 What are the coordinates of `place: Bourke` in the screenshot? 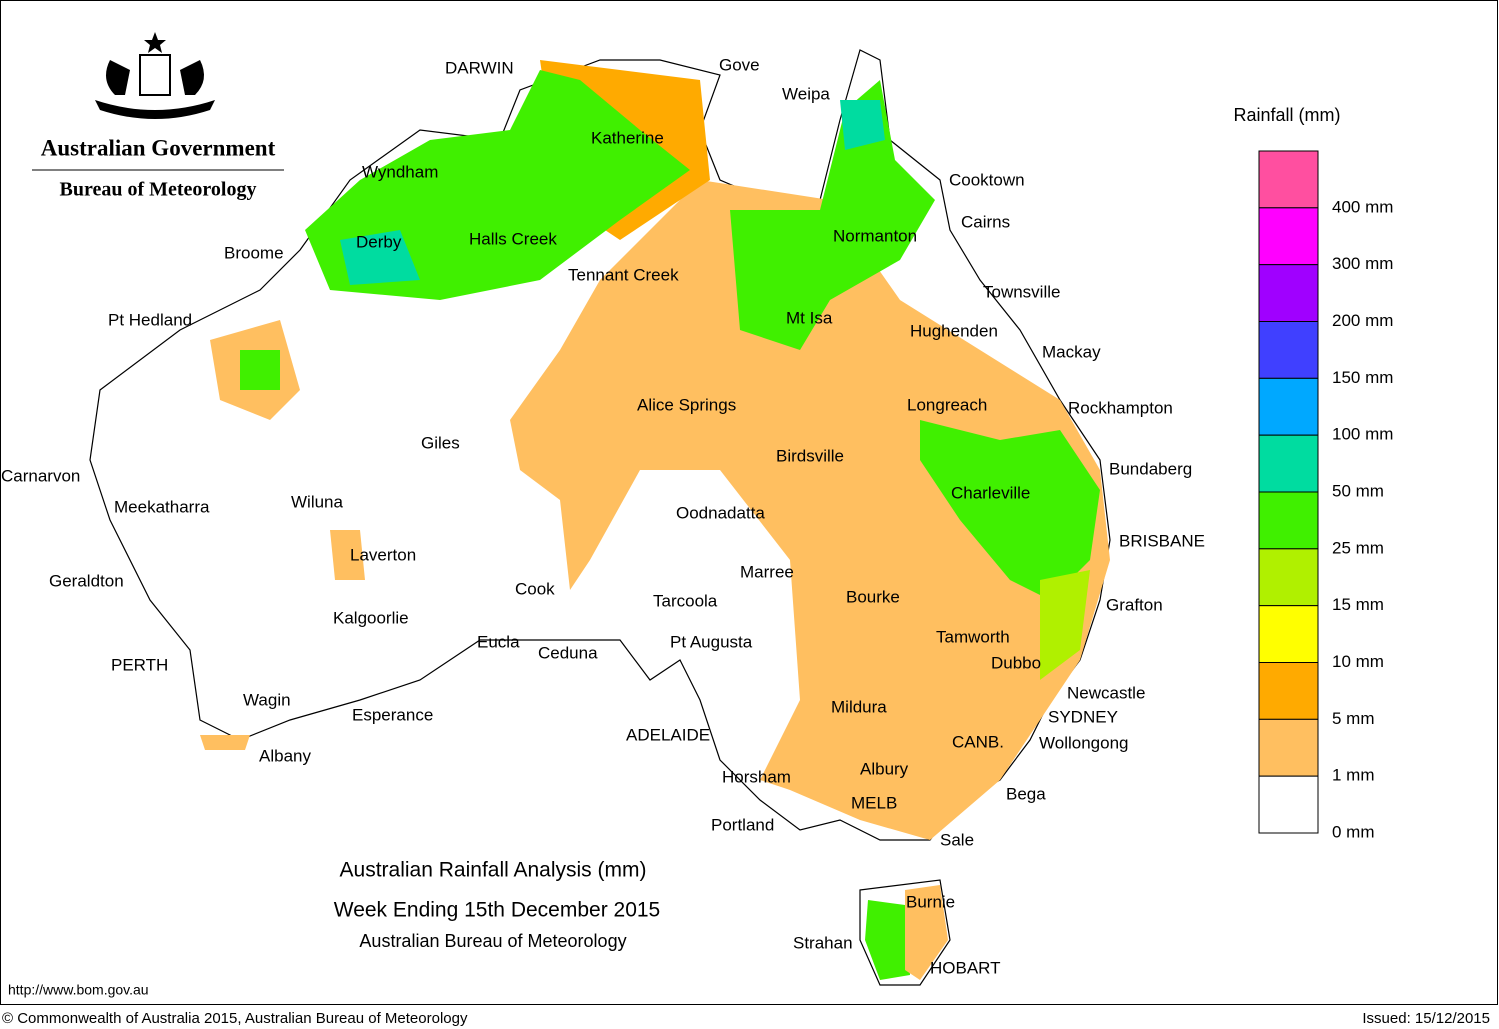 It's located at (873, 596).